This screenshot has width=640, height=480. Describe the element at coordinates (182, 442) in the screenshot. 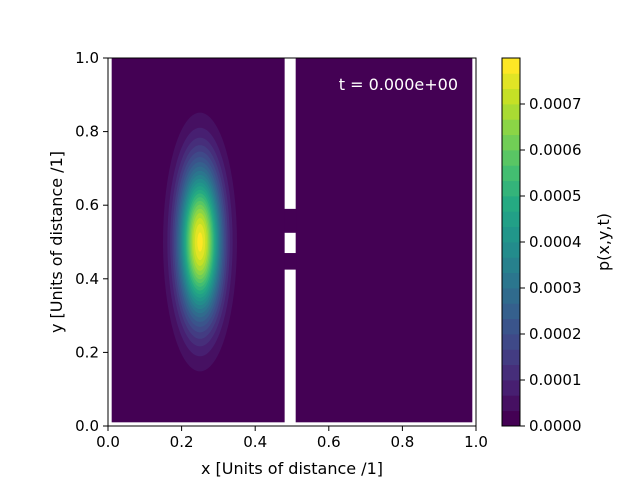

I see `x-tick-label: 0.2` at that location.